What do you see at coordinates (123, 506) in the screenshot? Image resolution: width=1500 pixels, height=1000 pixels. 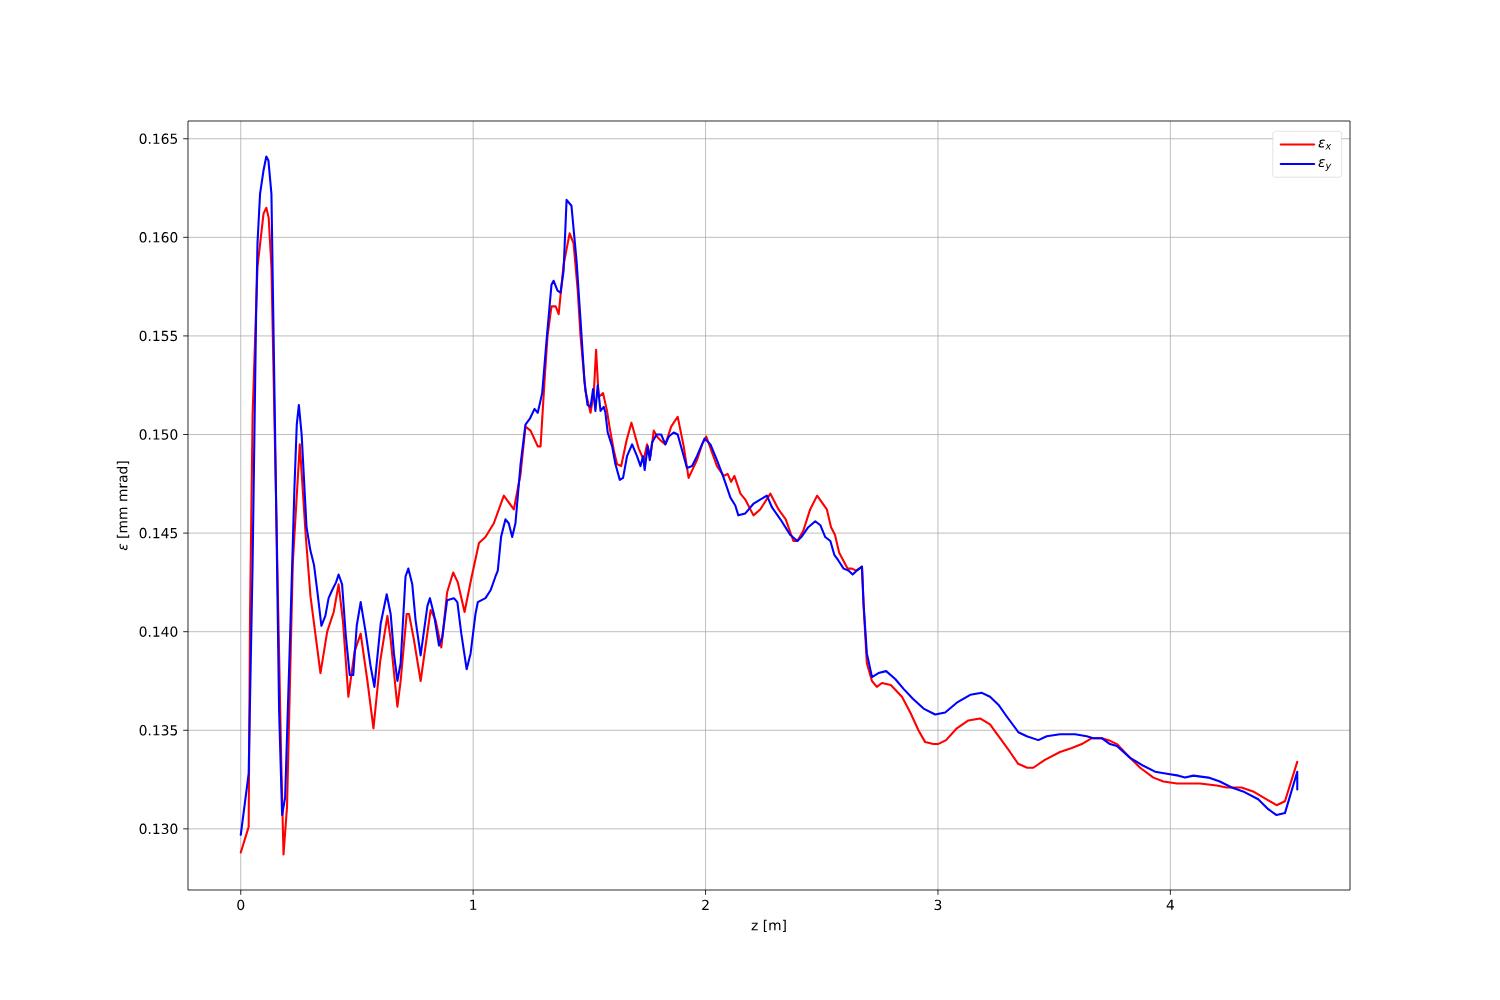 I see `y-axis-title: ε [mm mrad]` at bounding box center [123, 506].